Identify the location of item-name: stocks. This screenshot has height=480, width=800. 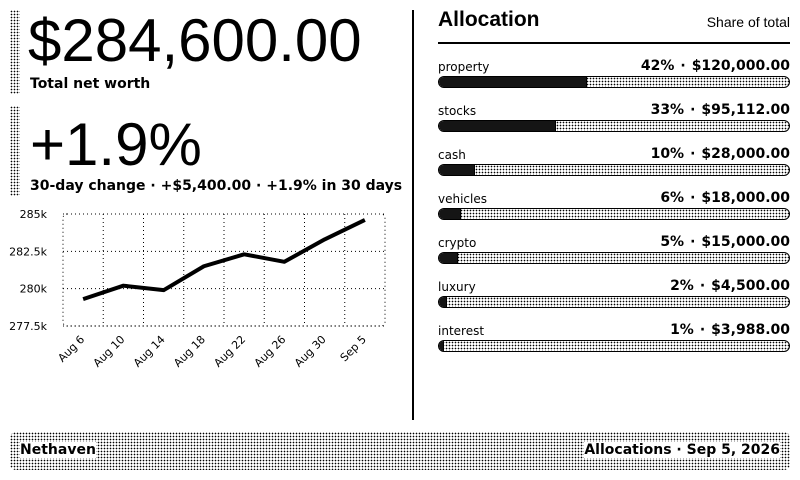
(457, 111).